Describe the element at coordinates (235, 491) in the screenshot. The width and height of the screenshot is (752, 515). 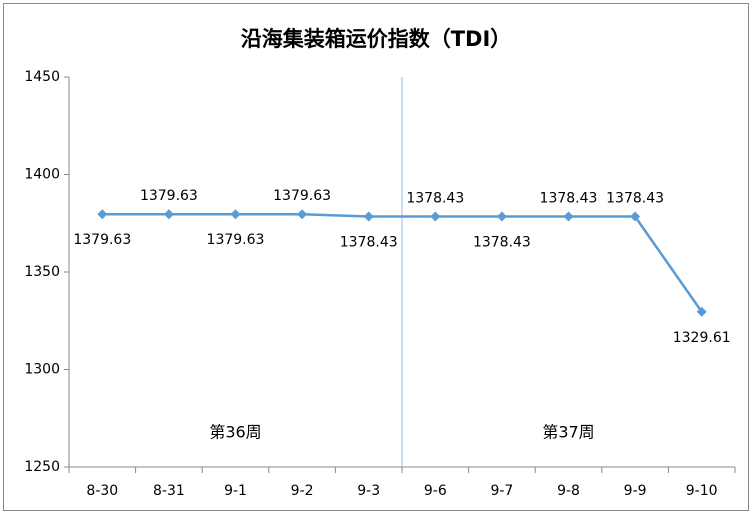
I see `x-tick-label: 9-1` at that location.